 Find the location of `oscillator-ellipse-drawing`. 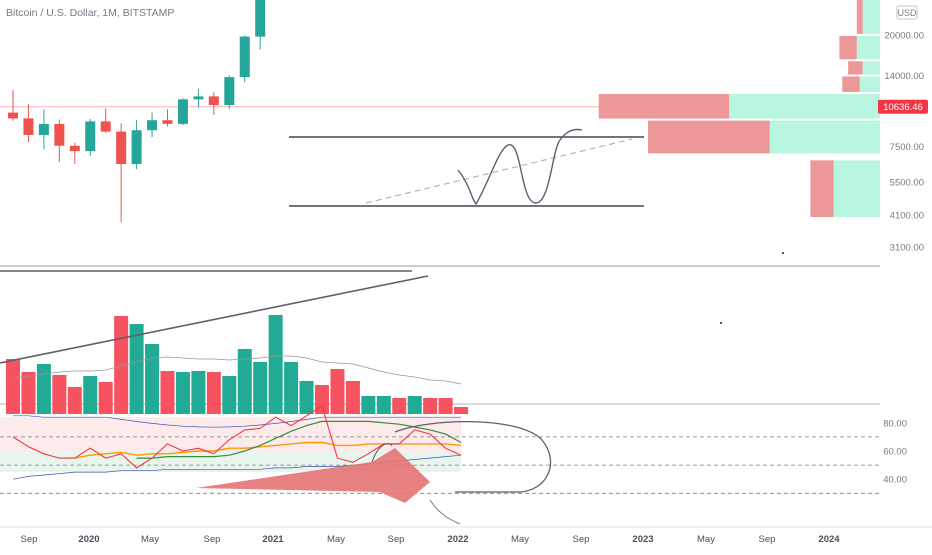

oscillator-ellipse-drawing is located at coordinates (473, 457).